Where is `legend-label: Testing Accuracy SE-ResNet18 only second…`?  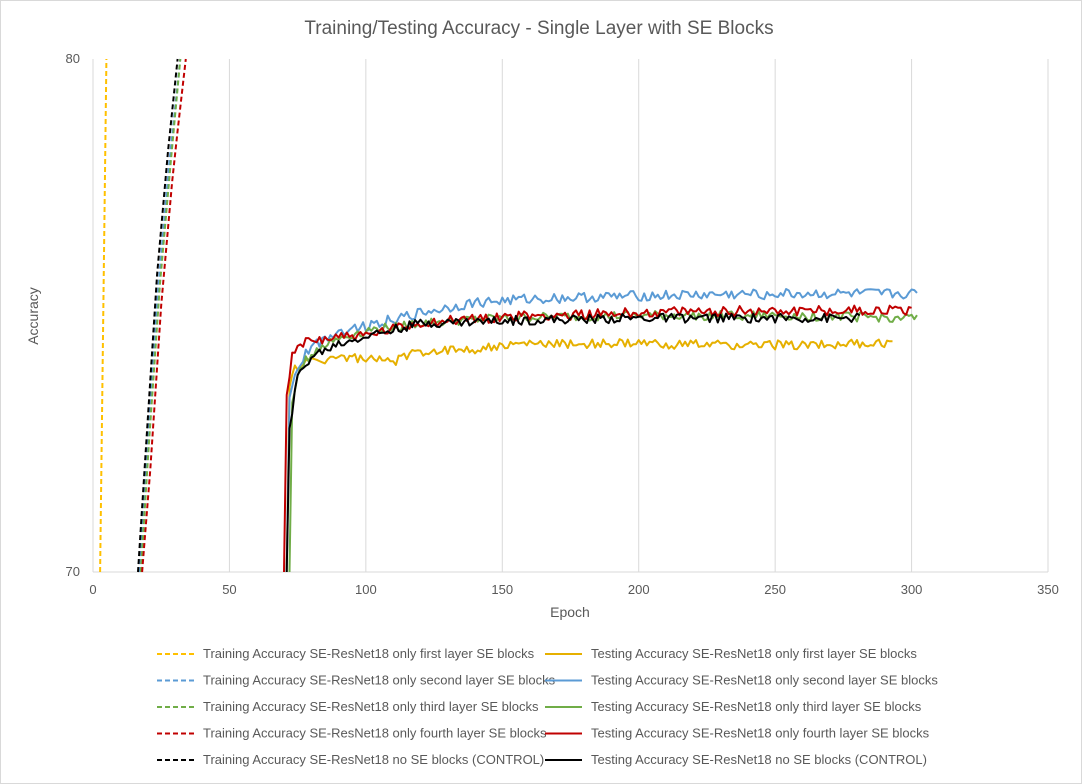 legend-label: Testing Accuracy SE-ResNet18 only second… is located at coordinates (764, 680).